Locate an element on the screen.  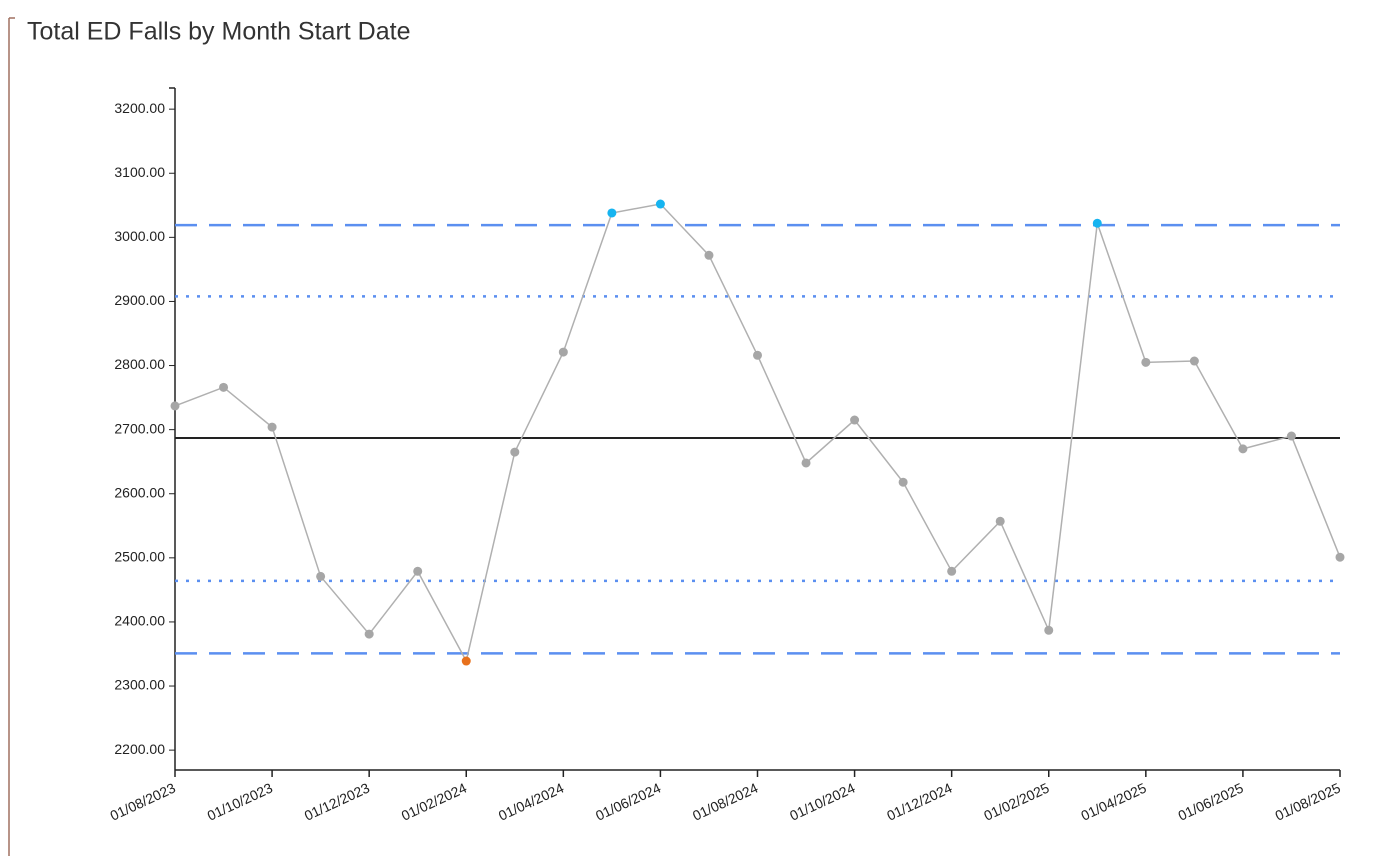
x-tick-label: 01/02/2025 is located at coordinates (1016, 801).